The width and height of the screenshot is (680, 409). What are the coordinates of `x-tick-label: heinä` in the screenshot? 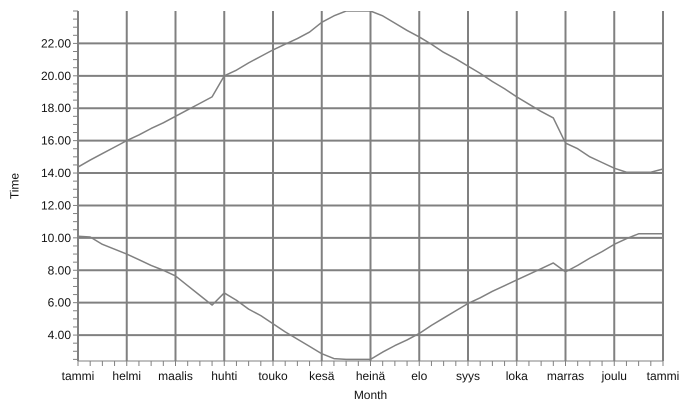 It's located at (371, 376).